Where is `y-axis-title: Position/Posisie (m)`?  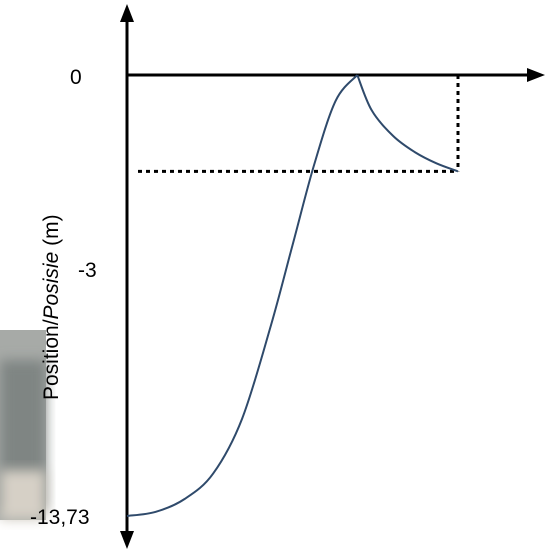
y-axis-title: Position/Posisie (m) is located at coordinates (51, 307).